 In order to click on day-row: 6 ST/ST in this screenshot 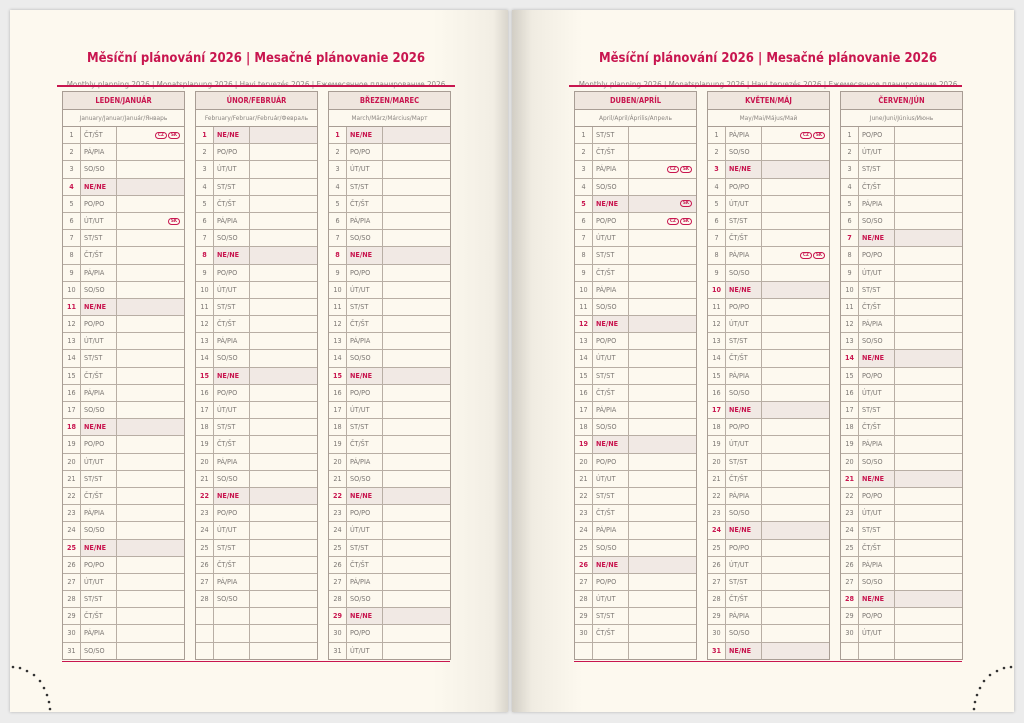, I will do `click(768, 221)`.